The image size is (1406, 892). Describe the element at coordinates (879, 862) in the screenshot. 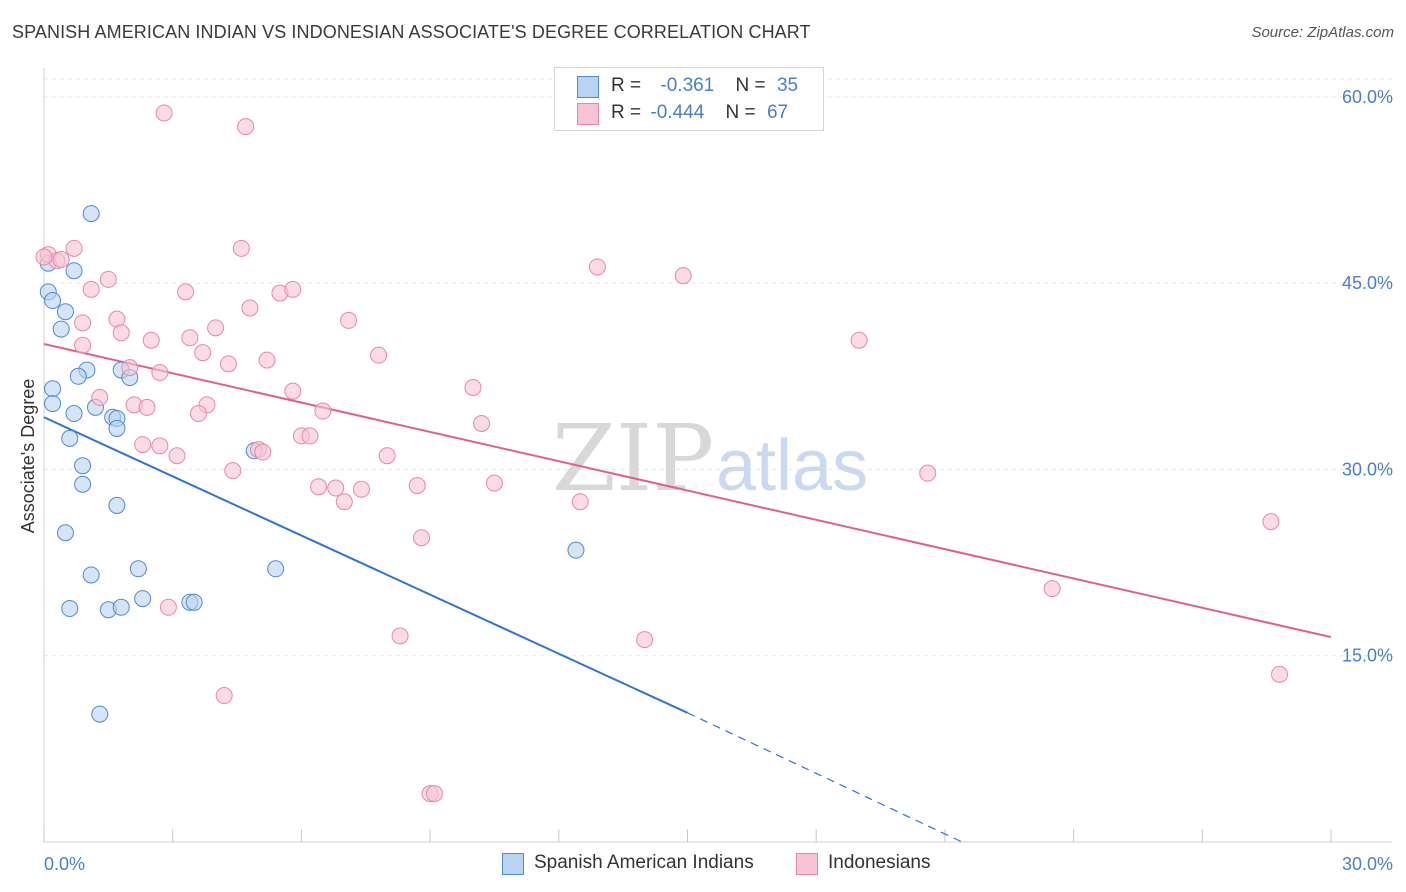

I see `legend-label: Indonesians` at that location.